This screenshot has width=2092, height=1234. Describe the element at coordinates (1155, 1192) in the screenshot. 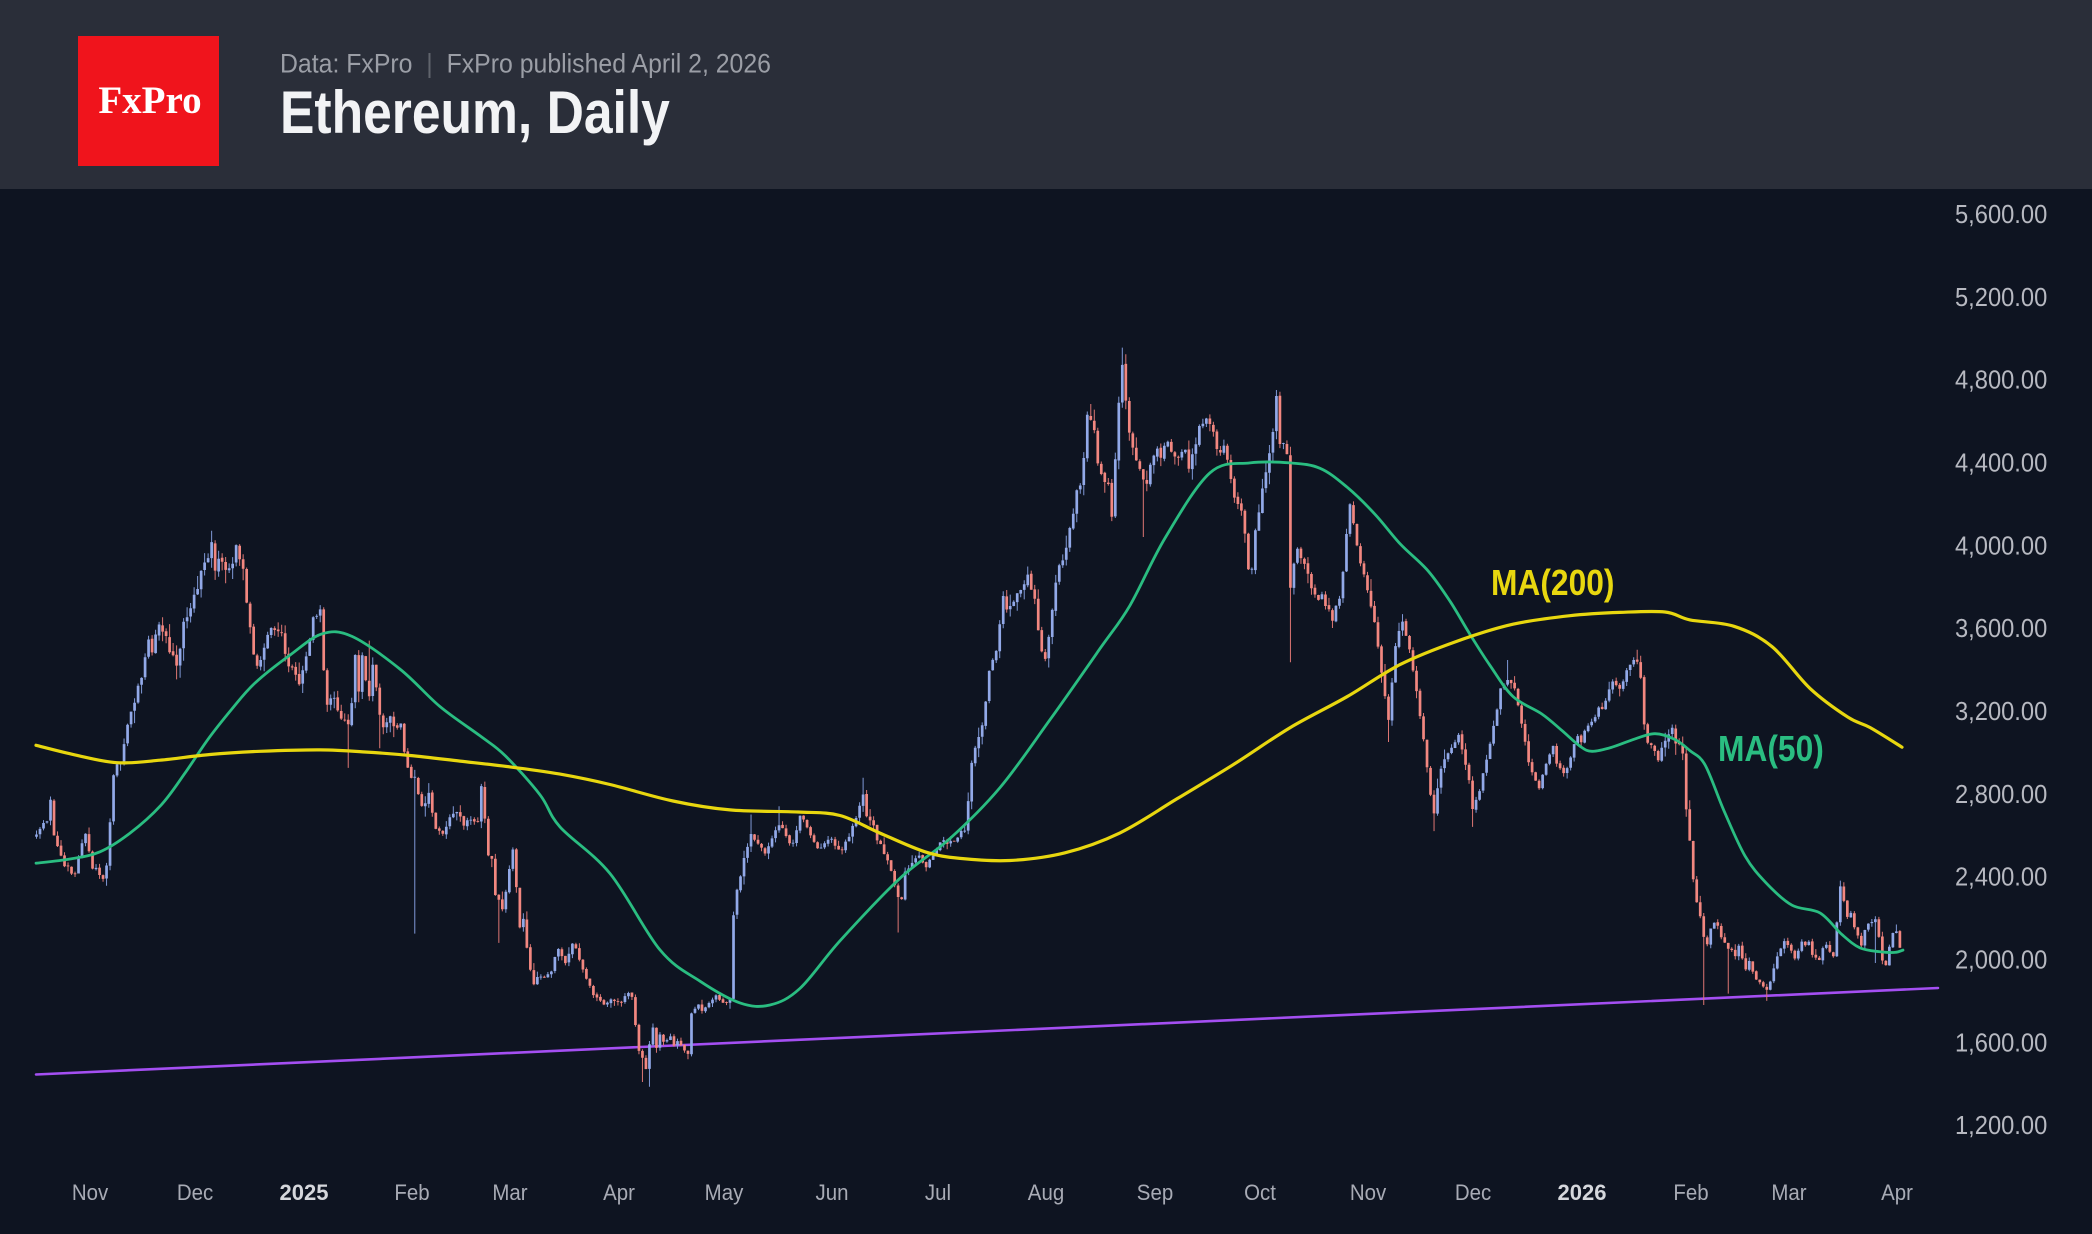

I see `svg-text: Sep` at that location.